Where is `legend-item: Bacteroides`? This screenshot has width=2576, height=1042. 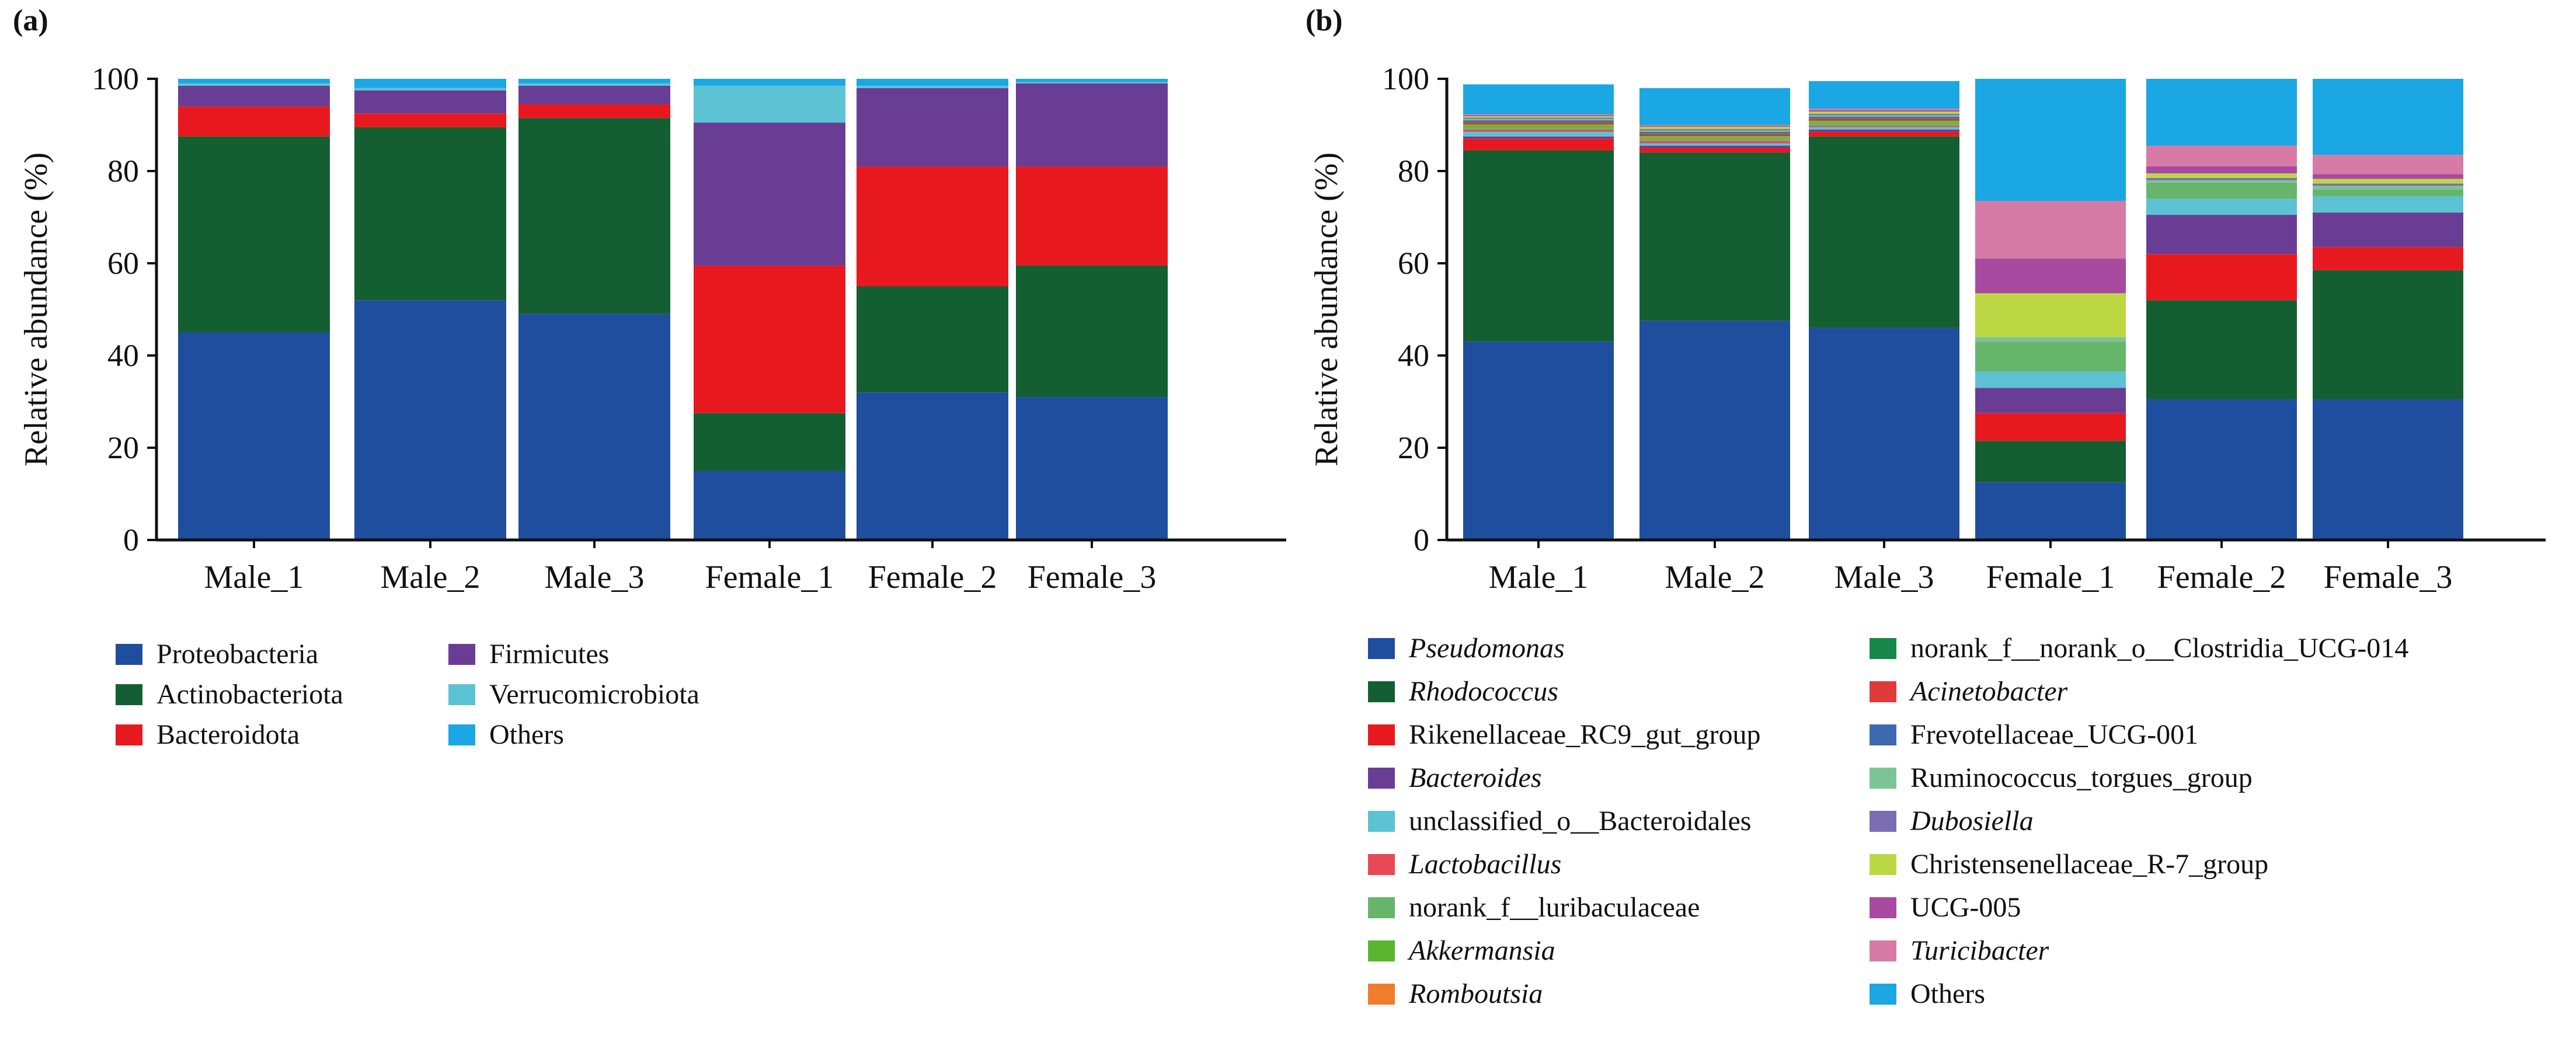 legend-item: Bacteroides is located at coordinates (1454, 778).